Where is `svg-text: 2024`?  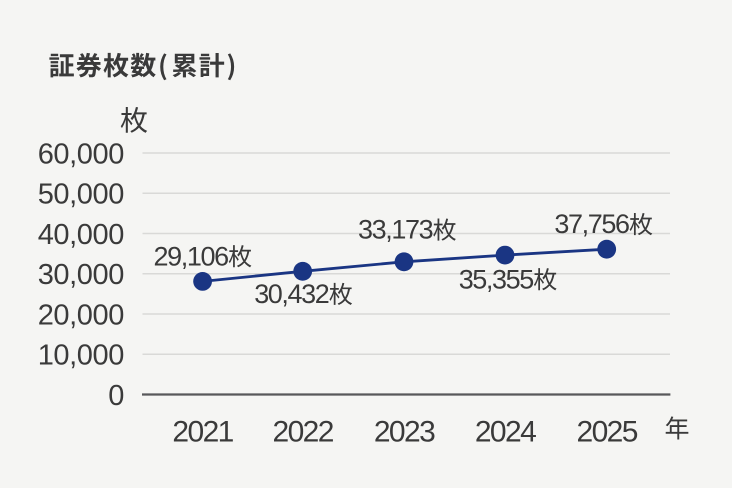 svg-text: 2024 is located at coordinates (505, 431).